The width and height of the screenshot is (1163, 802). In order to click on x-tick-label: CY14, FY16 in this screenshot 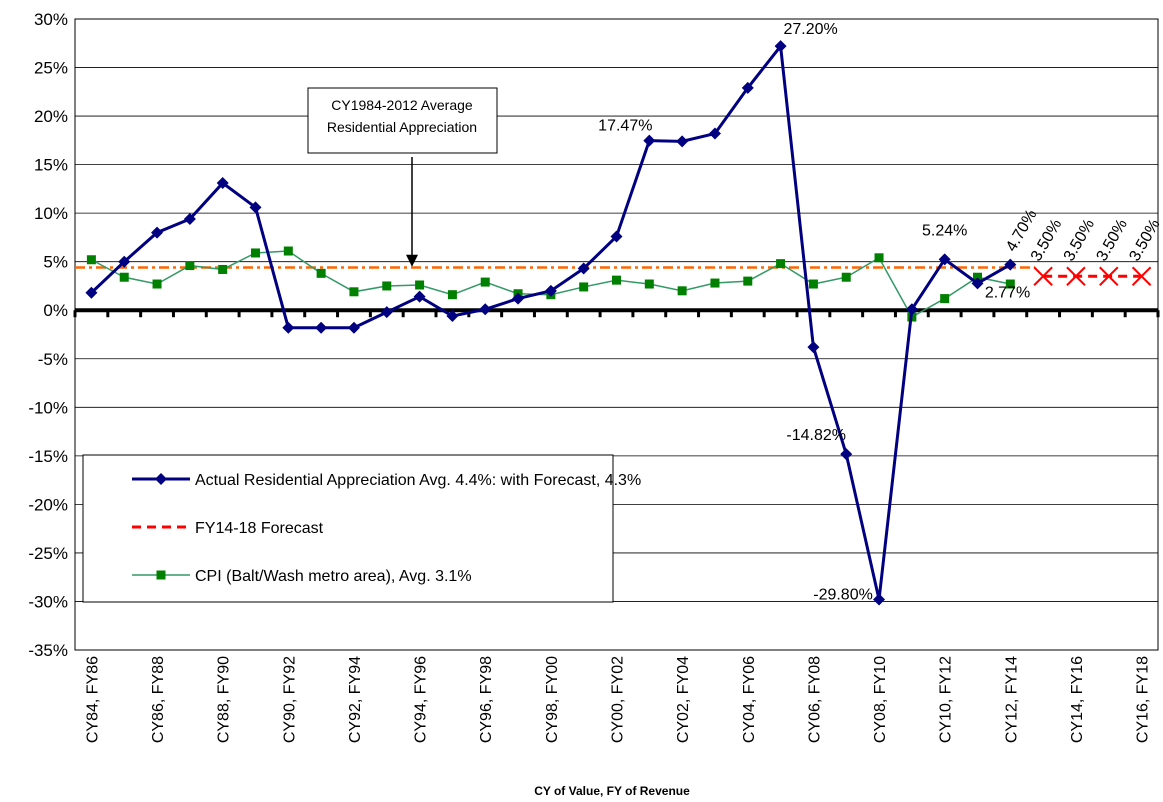, I will do `click(1077, 699)`.